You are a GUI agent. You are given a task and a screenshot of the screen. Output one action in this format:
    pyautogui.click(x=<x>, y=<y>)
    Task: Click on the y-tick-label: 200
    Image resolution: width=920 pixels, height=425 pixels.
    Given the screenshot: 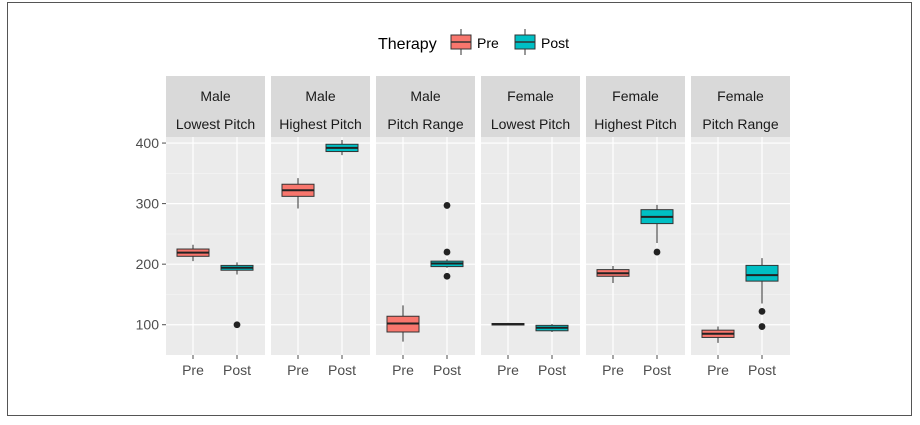 What is the action you would take?
    pyautogui.click(x=148, y=264)
    